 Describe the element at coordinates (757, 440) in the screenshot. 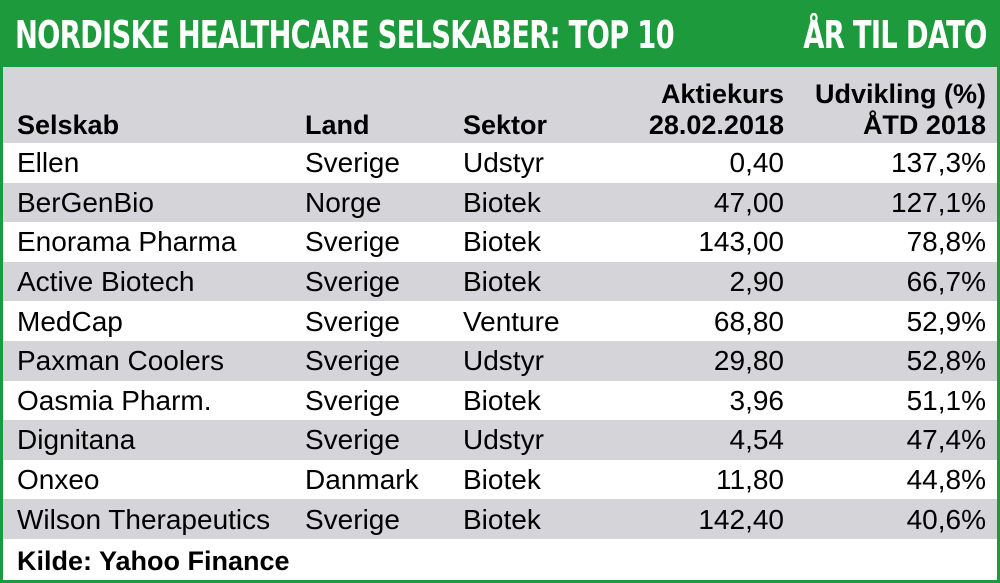

I see `cell-price: 4,54` at that location.